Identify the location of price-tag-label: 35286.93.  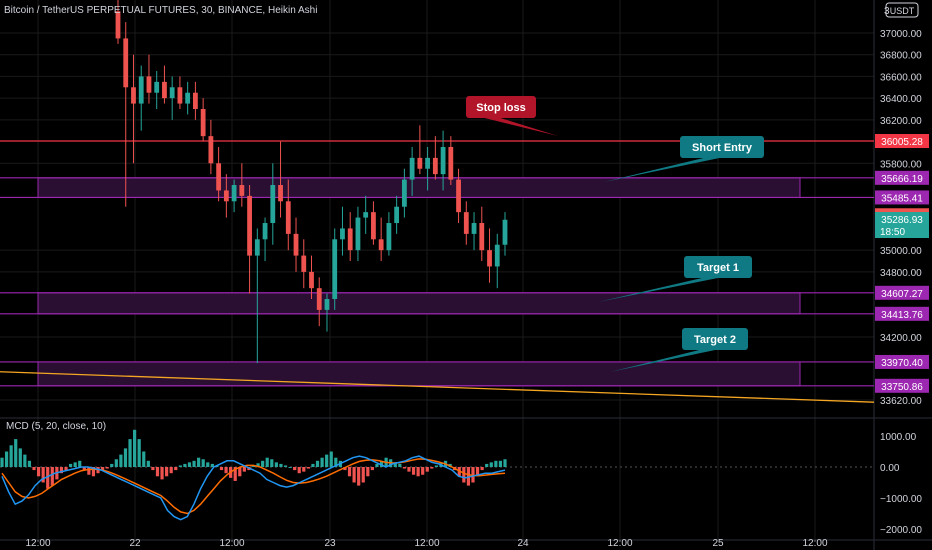
(902, 220).